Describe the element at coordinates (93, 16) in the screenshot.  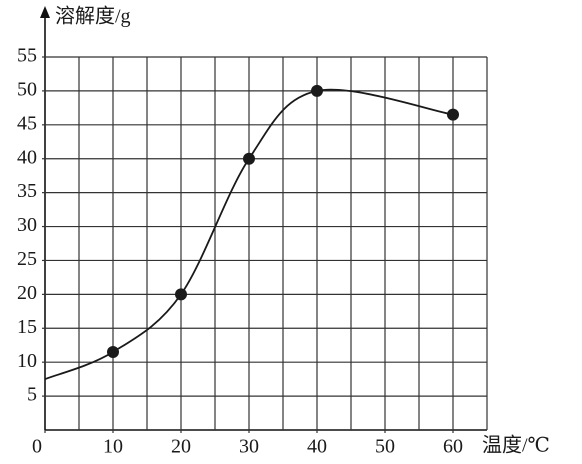
I see `y-axis-label: 溶解度/g` at that location.